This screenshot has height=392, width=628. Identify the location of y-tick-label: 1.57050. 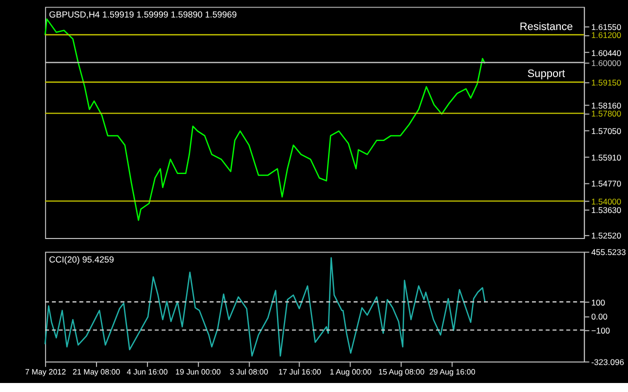
(606, 131).